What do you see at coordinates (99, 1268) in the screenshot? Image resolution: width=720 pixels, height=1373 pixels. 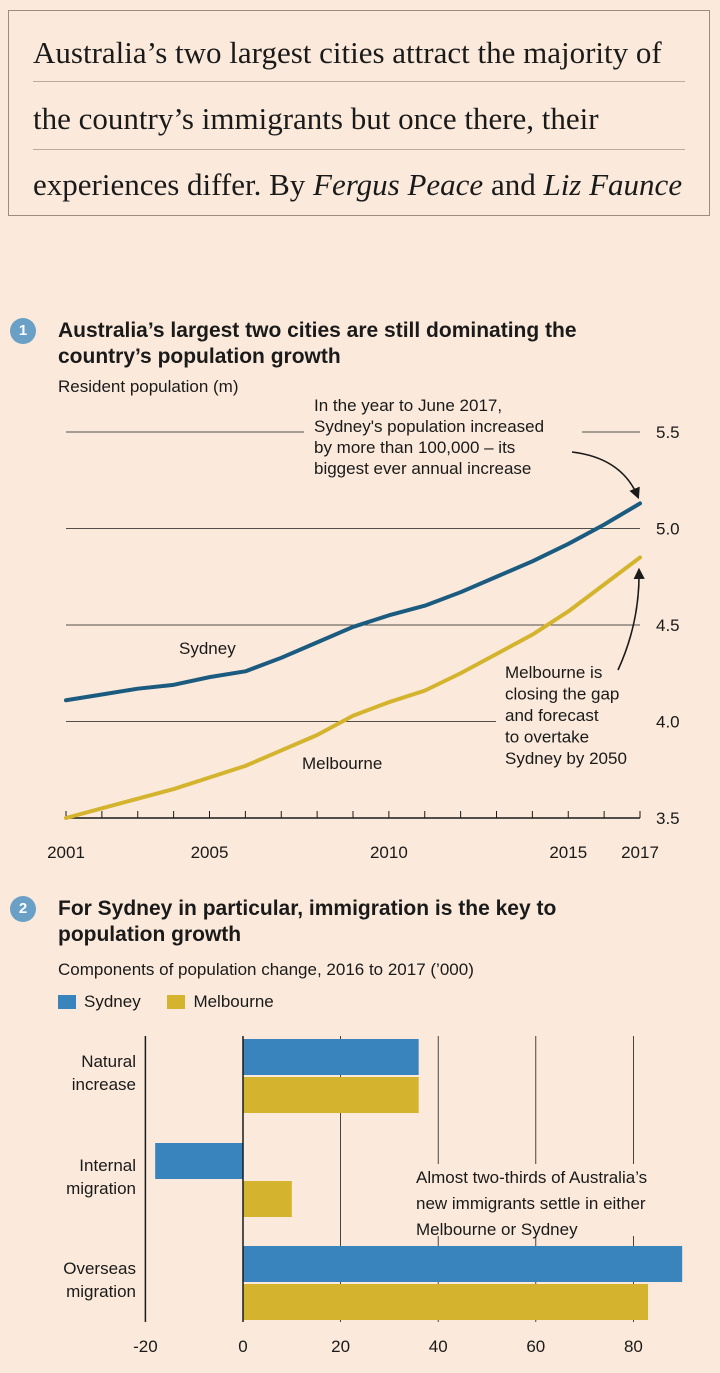 I see `category-label: Overseas` at bounding box center [99, 1268].